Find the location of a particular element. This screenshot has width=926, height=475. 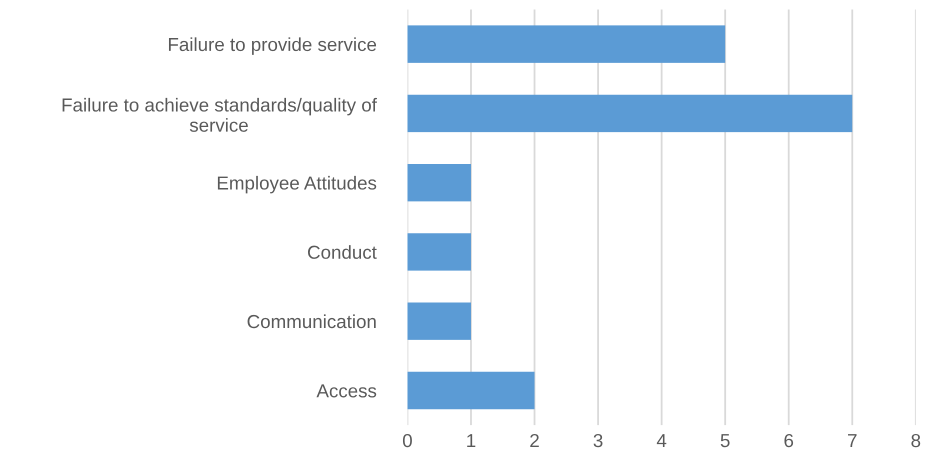

y-tick-label: Access is located at coordinates (346, 391).